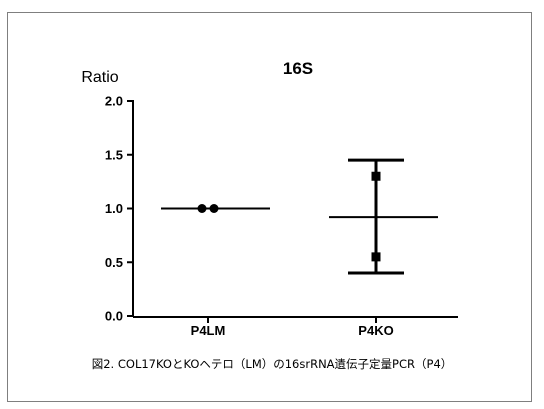  Describe the element at coordinates (99, 77) in the screenshot. I see `y-axis-label: Ratio` at that location.